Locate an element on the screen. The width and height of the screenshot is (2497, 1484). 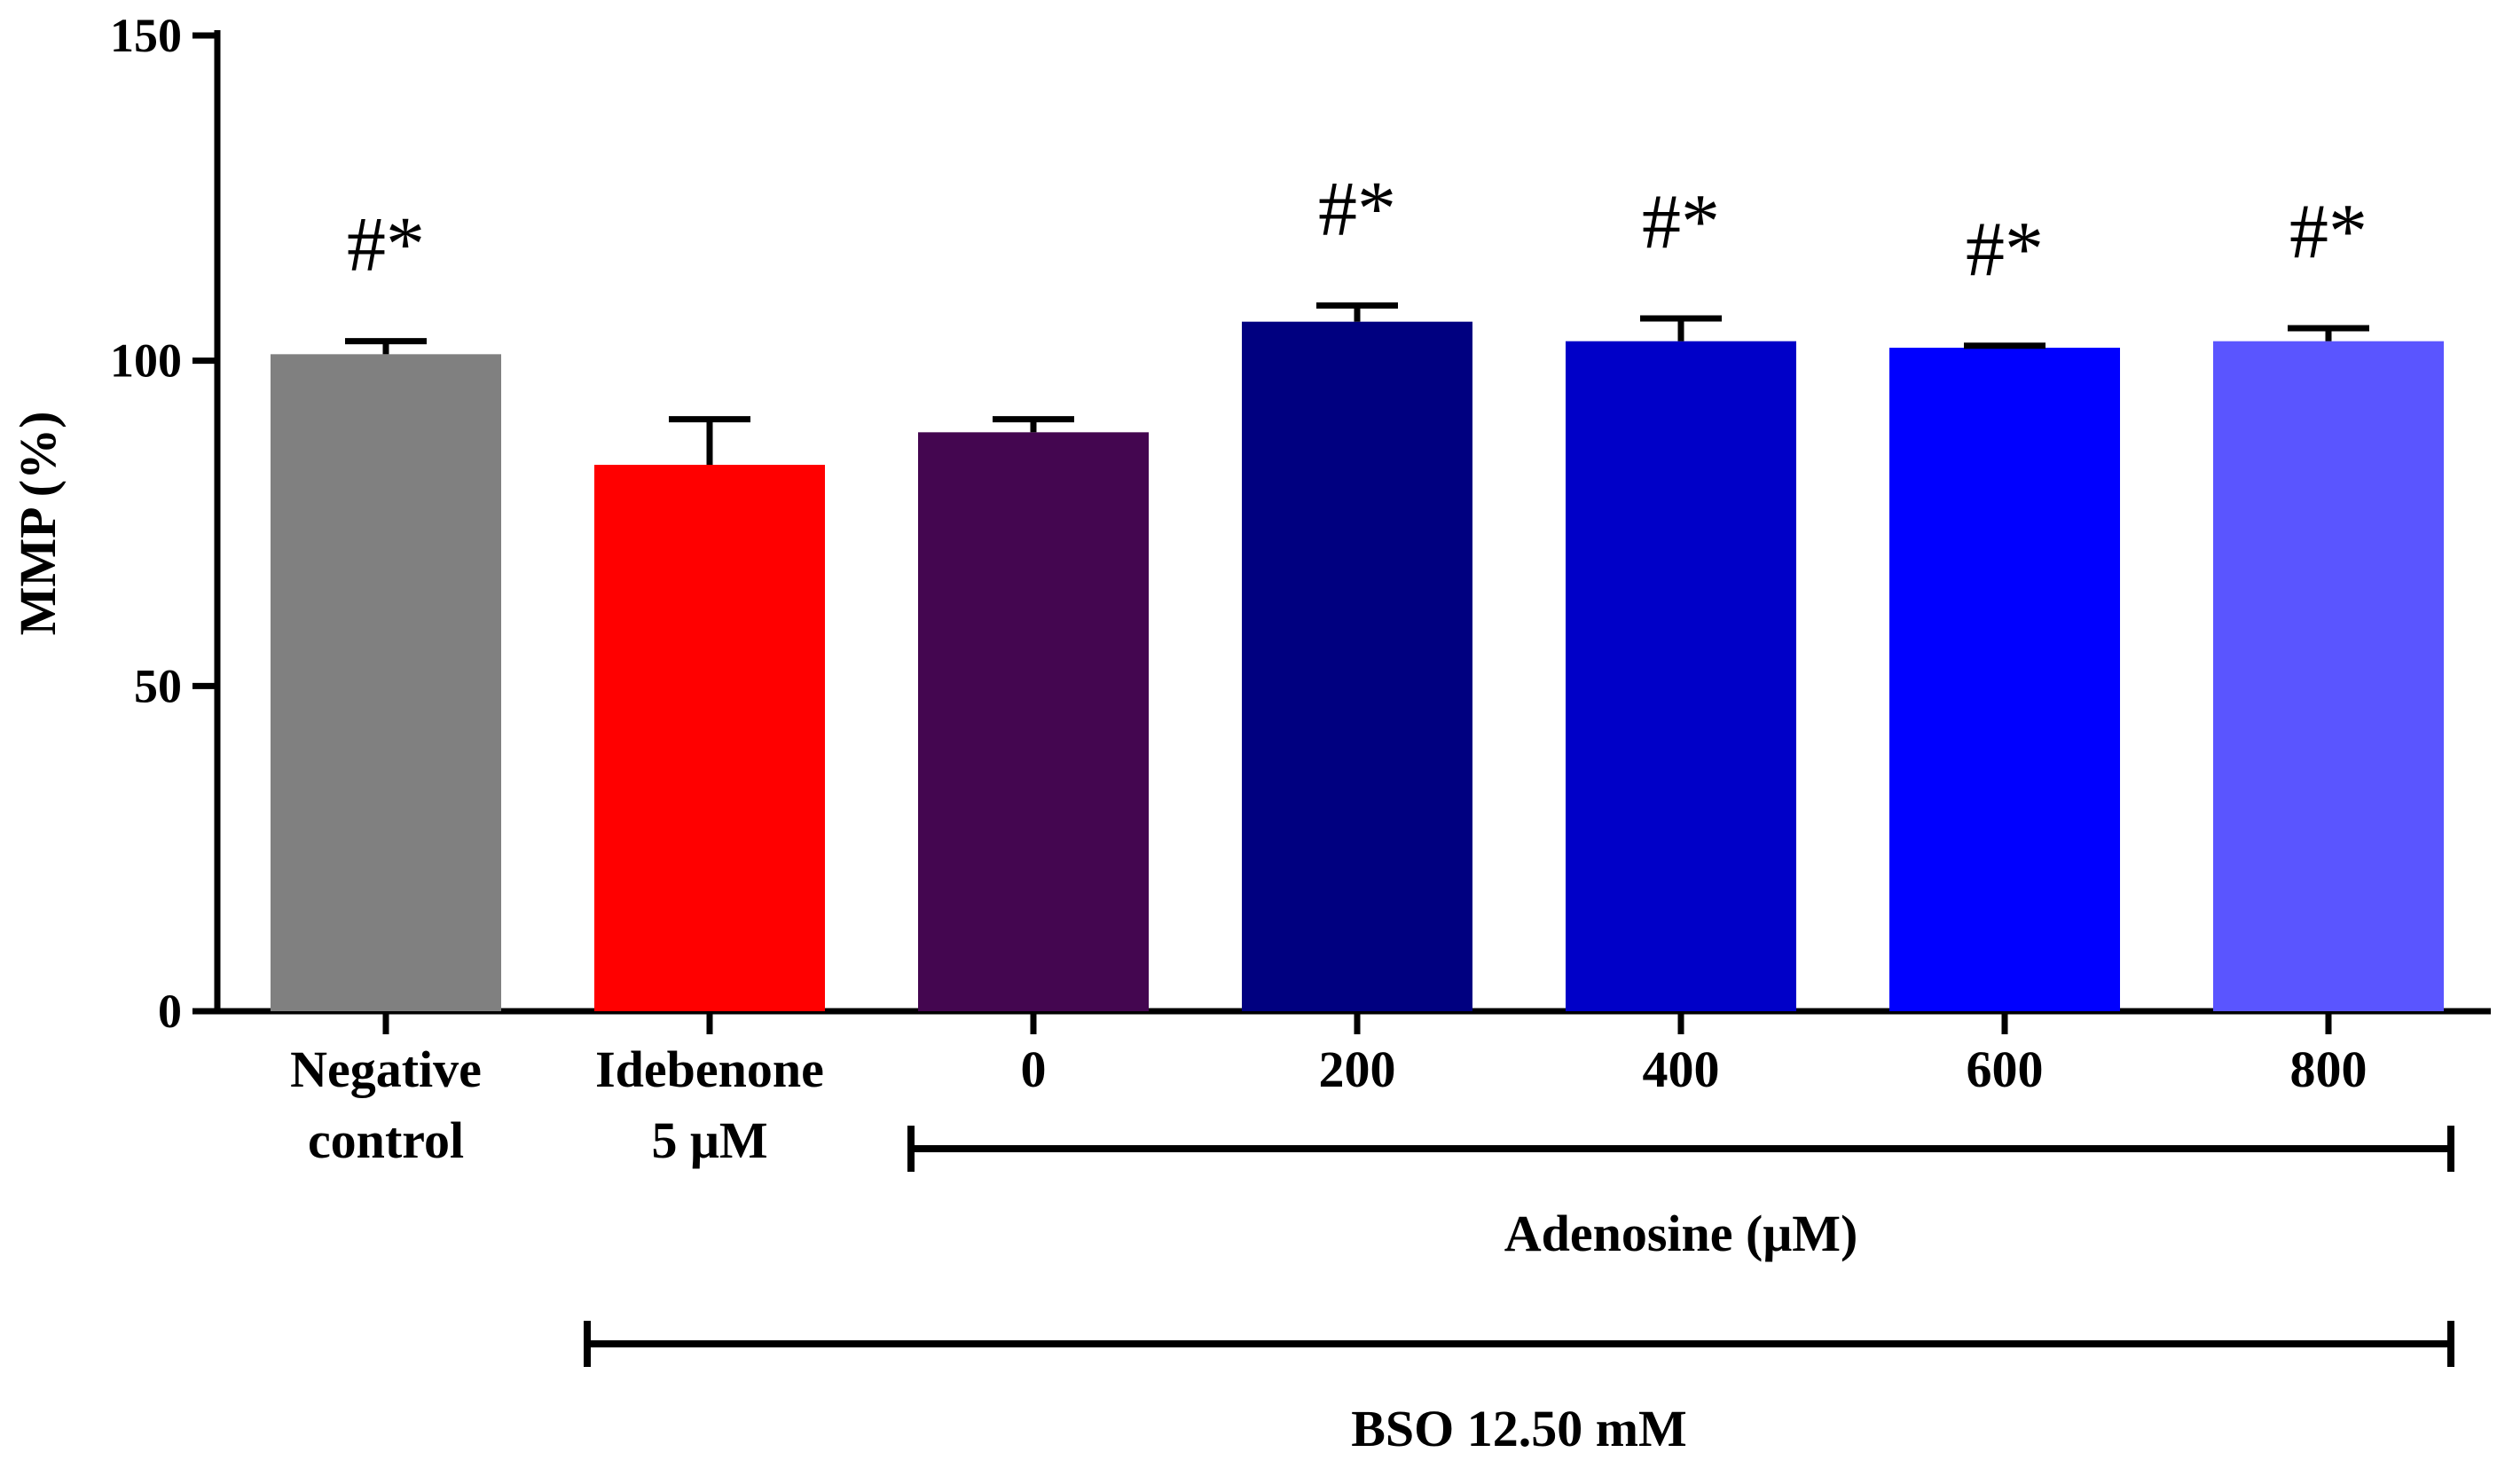
x-category-label: 800 is located at coordinates (2328, 1069).